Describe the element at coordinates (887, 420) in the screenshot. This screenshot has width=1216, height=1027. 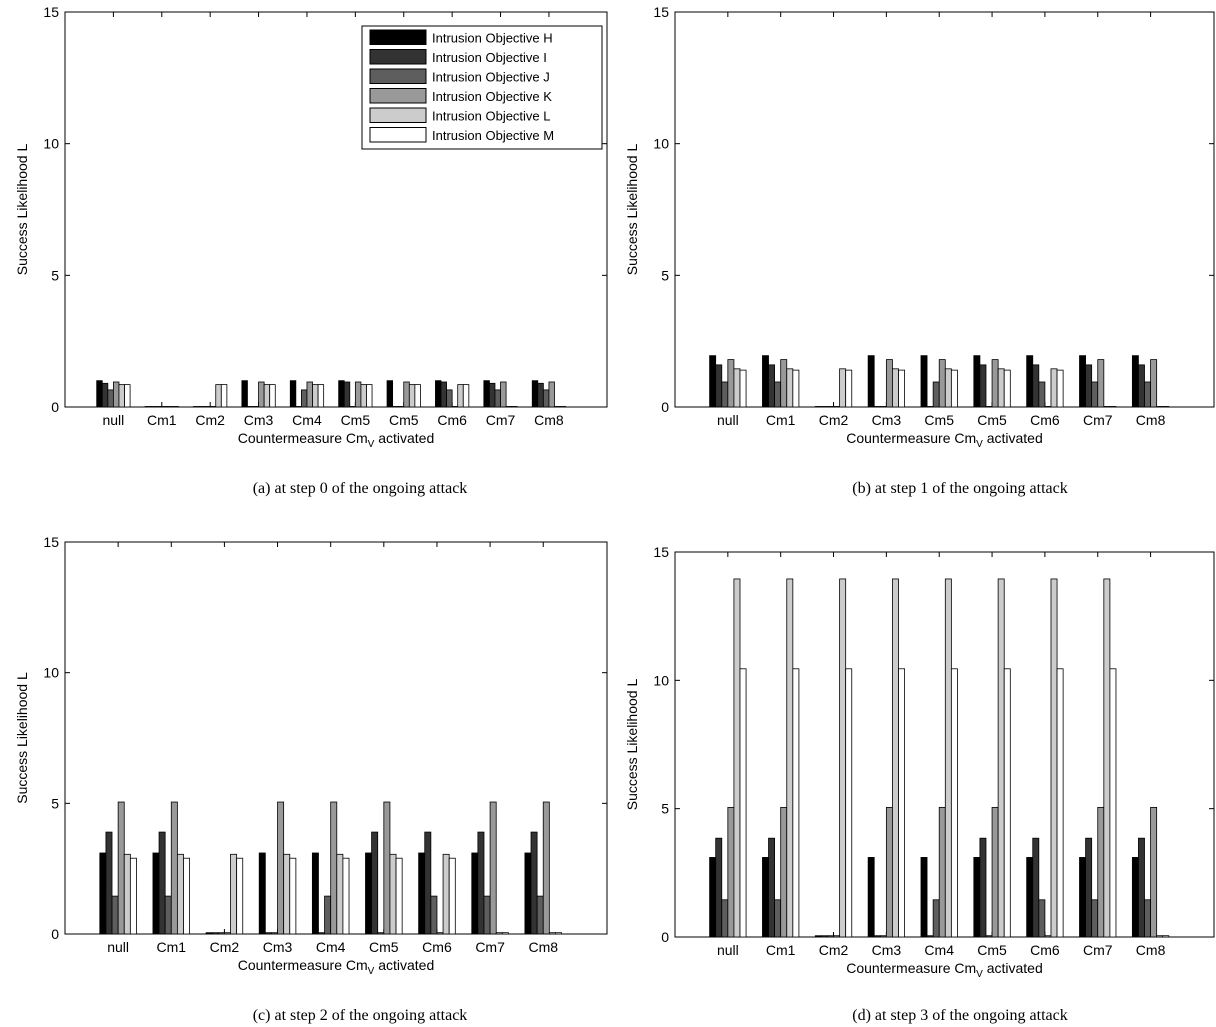
I see `x-tick-label: Cm3` at that location.